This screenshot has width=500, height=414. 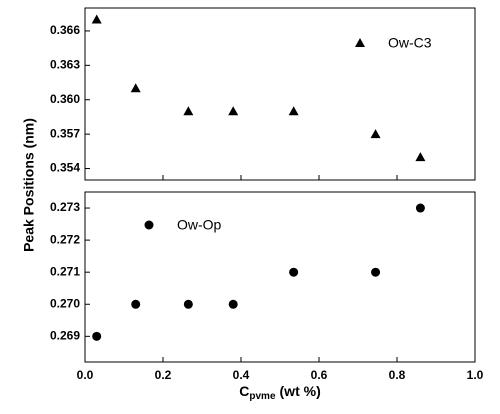 I want to click on x-label-sub: pvme, so click(x=262, y=396).